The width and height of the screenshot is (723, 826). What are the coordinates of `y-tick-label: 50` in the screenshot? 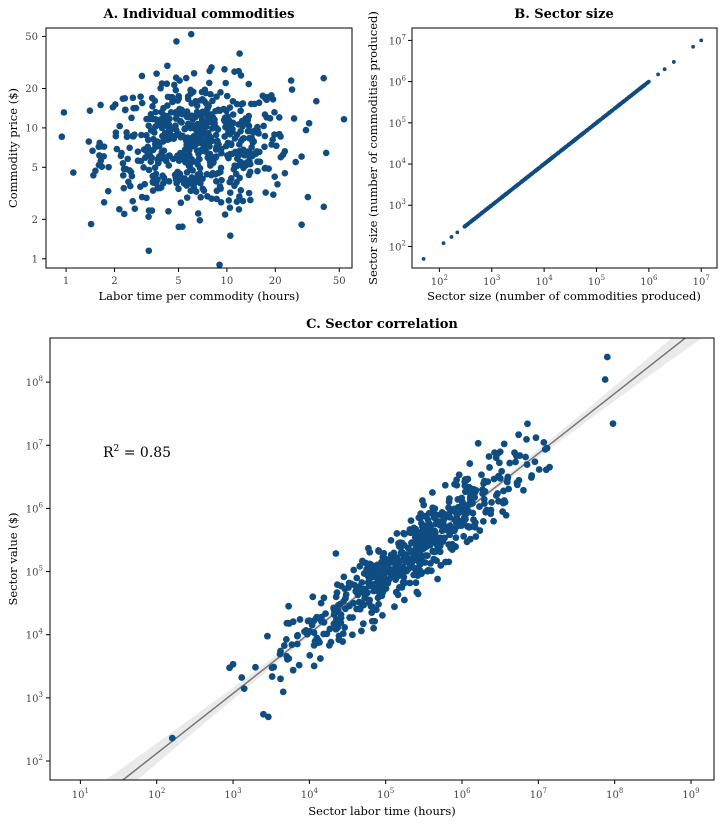 It's located at (31, 37).